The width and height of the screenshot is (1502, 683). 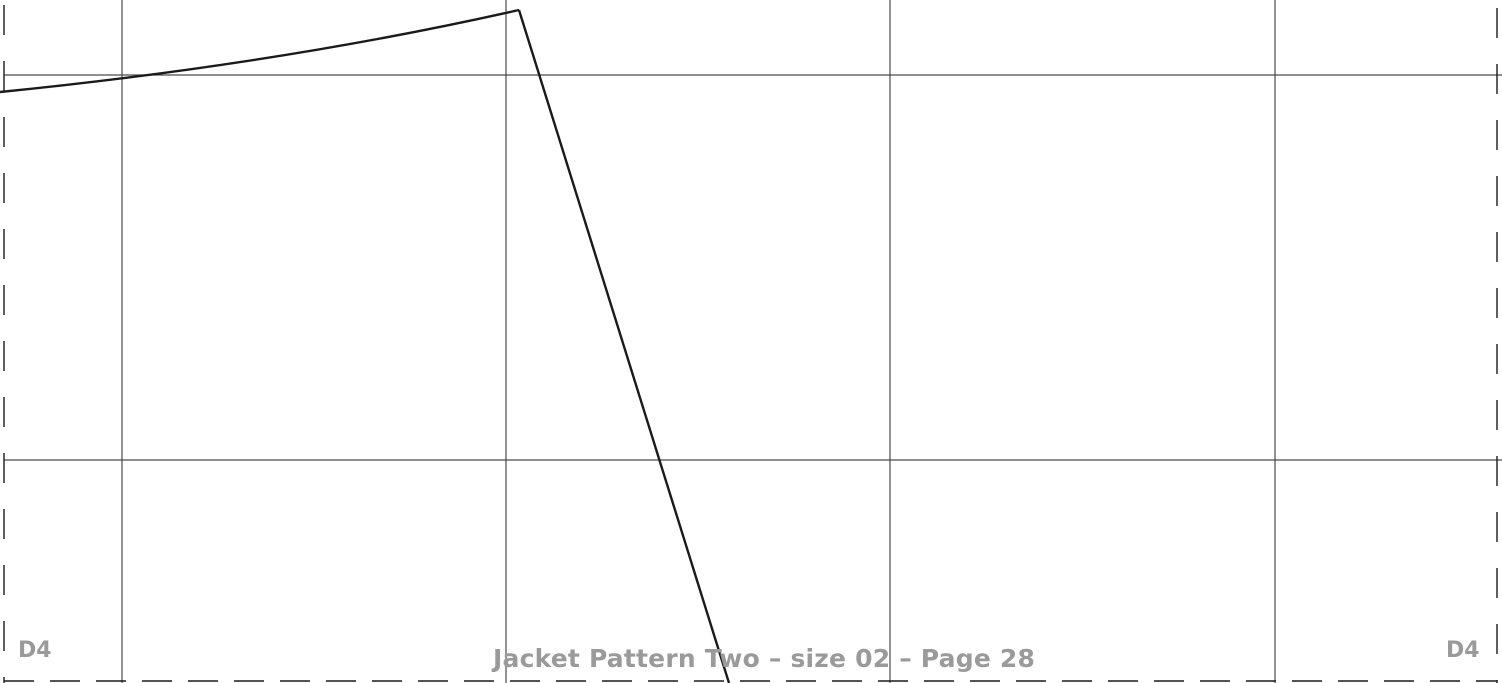 What do you see at coordinates (260, 51) in the screenshot?
I see `pattern-curve-edge` at bounding box center [260, 51].